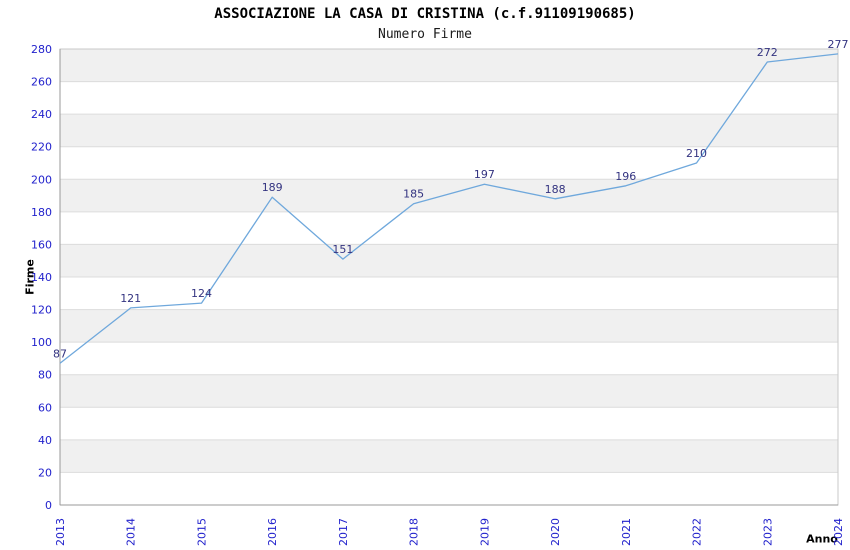 This screenshot has height=550, width=850. What do you see at coordinates (48, 505) in the screenshot?
I see `y-tick-label: 0` at bounding box center [48, 505].